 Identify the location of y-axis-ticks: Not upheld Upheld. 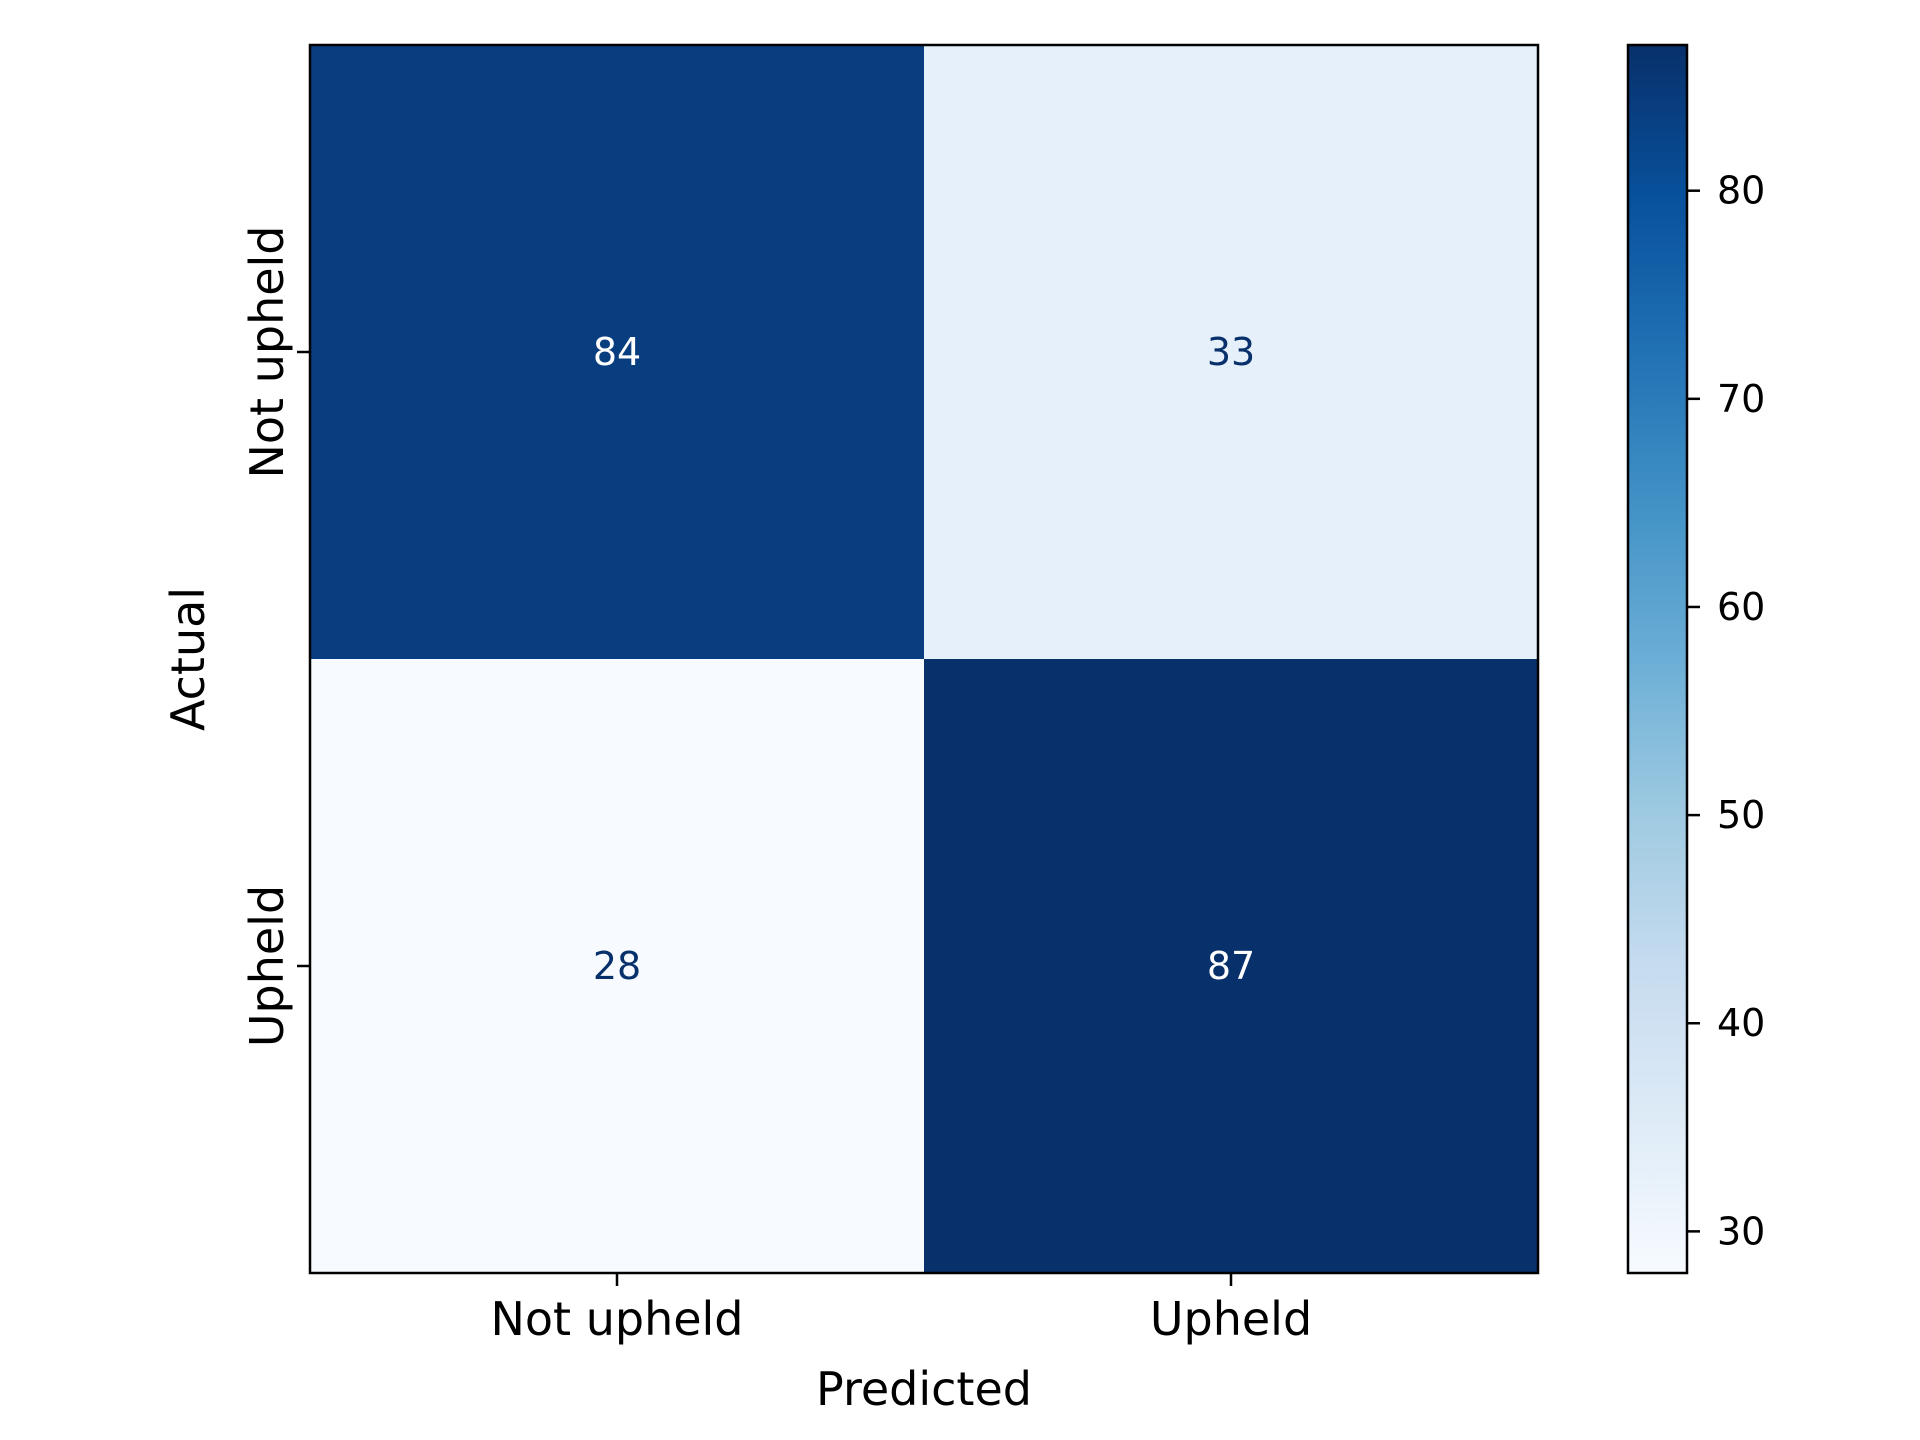
(275, 636).